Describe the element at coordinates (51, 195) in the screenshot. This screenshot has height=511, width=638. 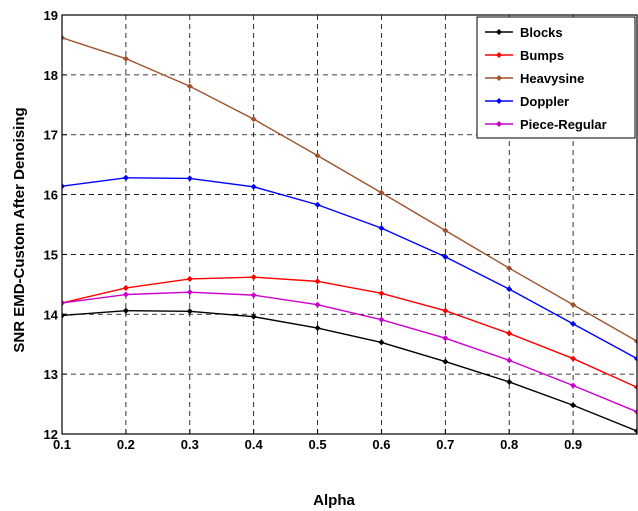
I see `y-tick-label: 16` at that location.